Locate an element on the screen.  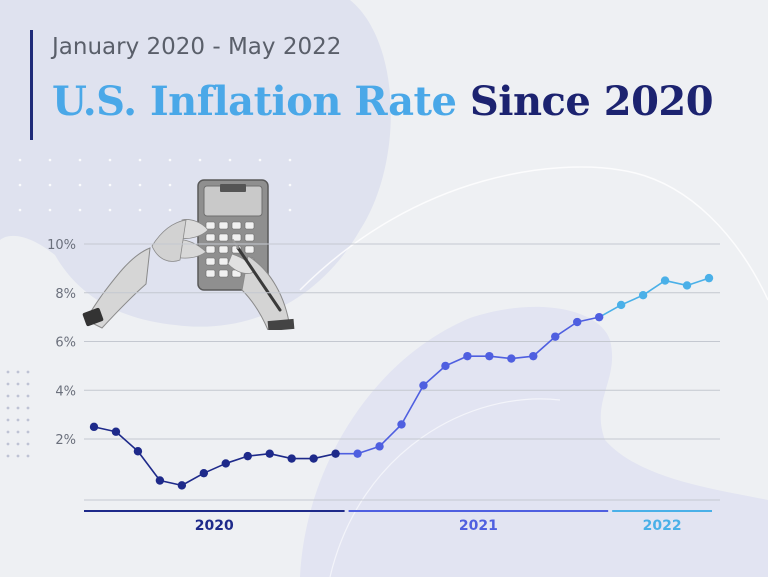
y-axis-tick-labels: 2% 4% 6% 8% 10% is located at coordinates (61, 343).